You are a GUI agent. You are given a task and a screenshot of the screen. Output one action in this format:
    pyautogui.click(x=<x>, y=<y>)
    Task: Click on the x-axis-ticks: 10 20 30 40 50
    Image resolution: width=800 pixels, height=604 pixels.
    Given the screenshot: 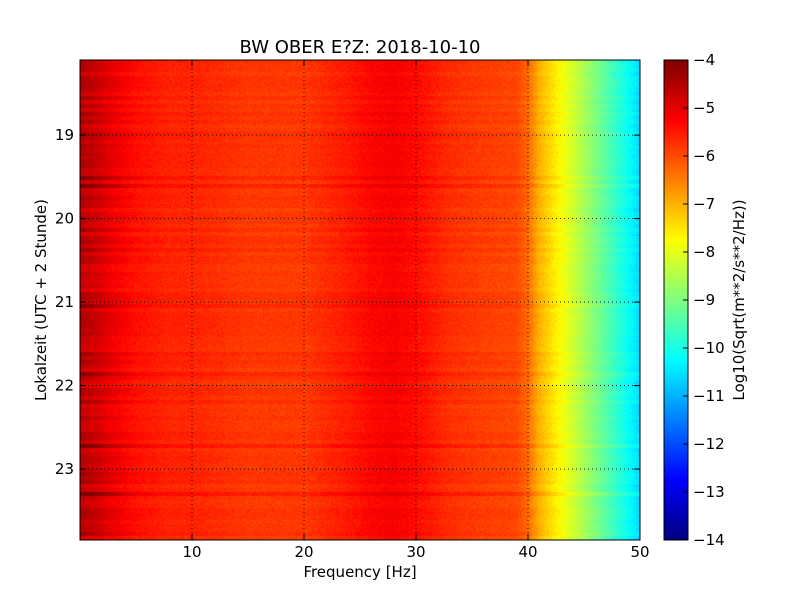 What is the action you would take?
    pyautogui.click(x=415, y=552)
    